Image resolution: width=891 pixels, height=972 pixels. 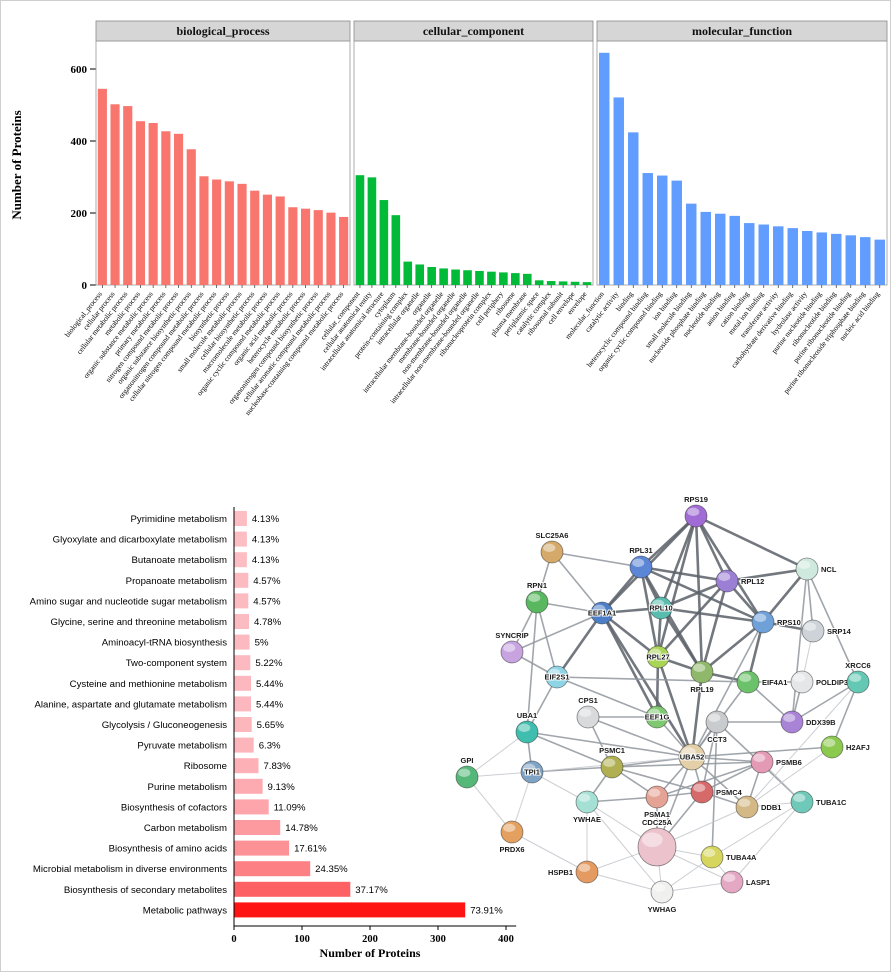 I want to click on network-node-label: DDB1, so click(x=771, y=807).